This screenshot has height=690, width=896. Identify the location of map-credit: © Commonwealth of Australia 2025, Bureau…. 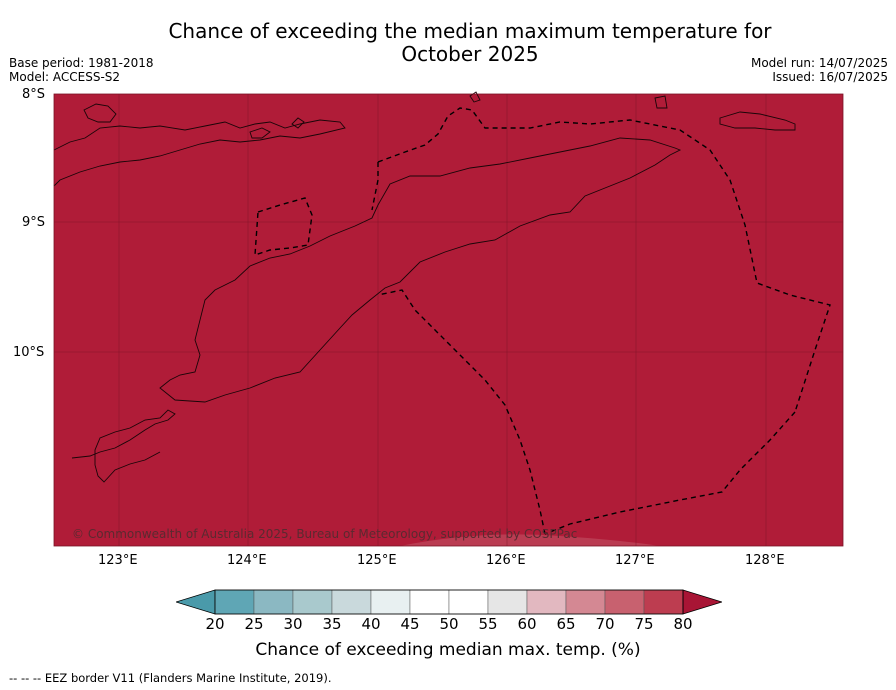
(325, 534).